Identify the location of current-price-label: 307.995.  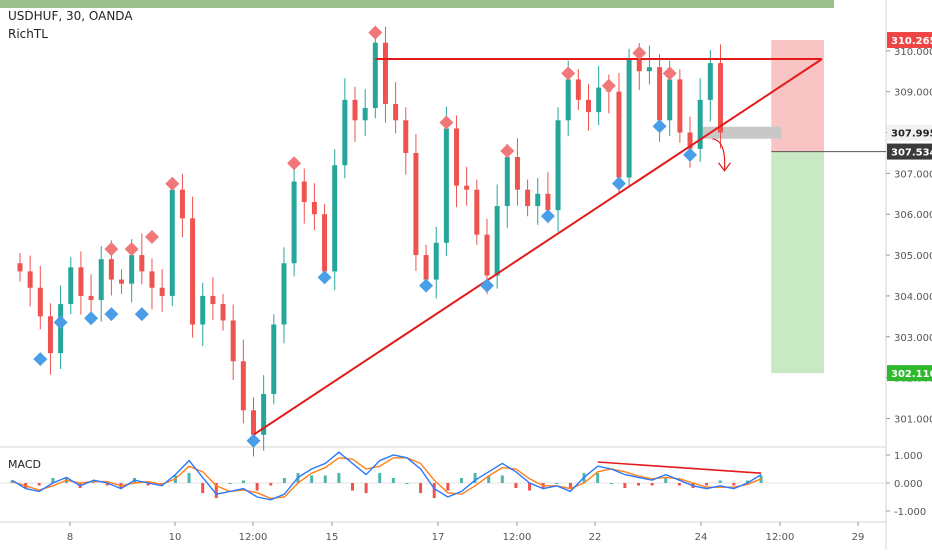
(911, 134).